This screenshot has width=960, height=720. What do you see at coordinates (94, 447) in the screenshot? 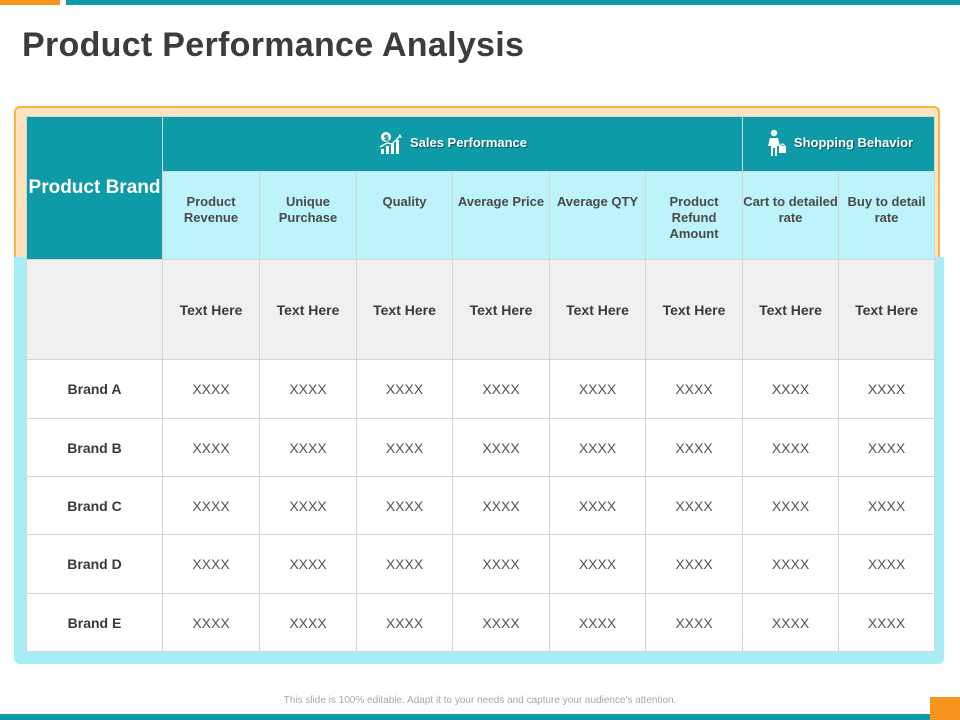
I see `brand-name: Brand B` at bounding box center [94, 447].